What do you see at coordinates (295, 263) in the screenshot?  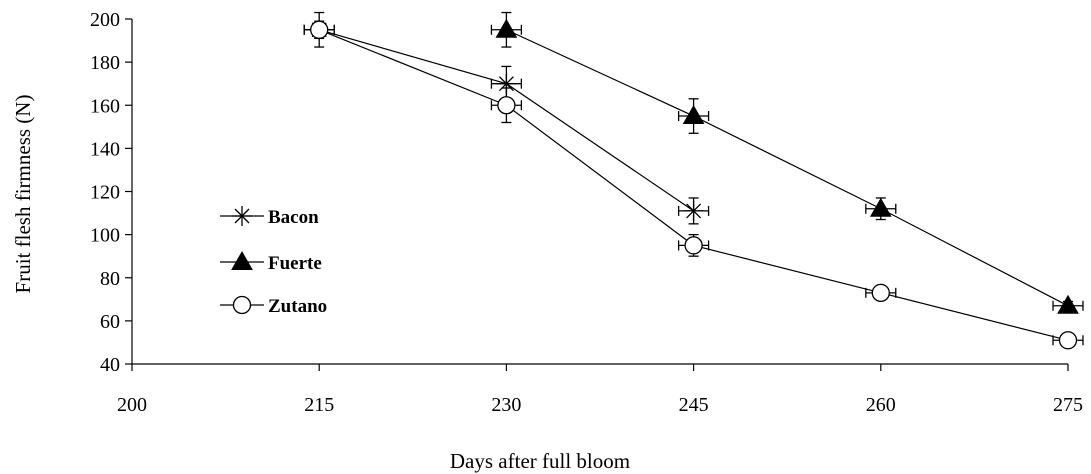 I see `legend-label-fuerte: Fuerte` at bounding box center [295, 263].